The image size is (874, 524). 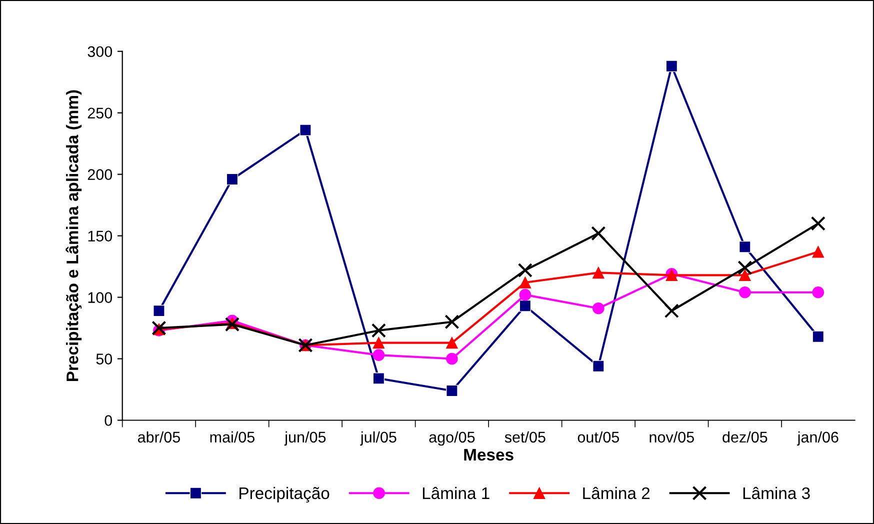 What do you see at coordinates (74, 236) in the screenshot?
I see `y-axis-title: Precipitação e Lâmina aplicada (mm)` at bounding box center [74, 236].